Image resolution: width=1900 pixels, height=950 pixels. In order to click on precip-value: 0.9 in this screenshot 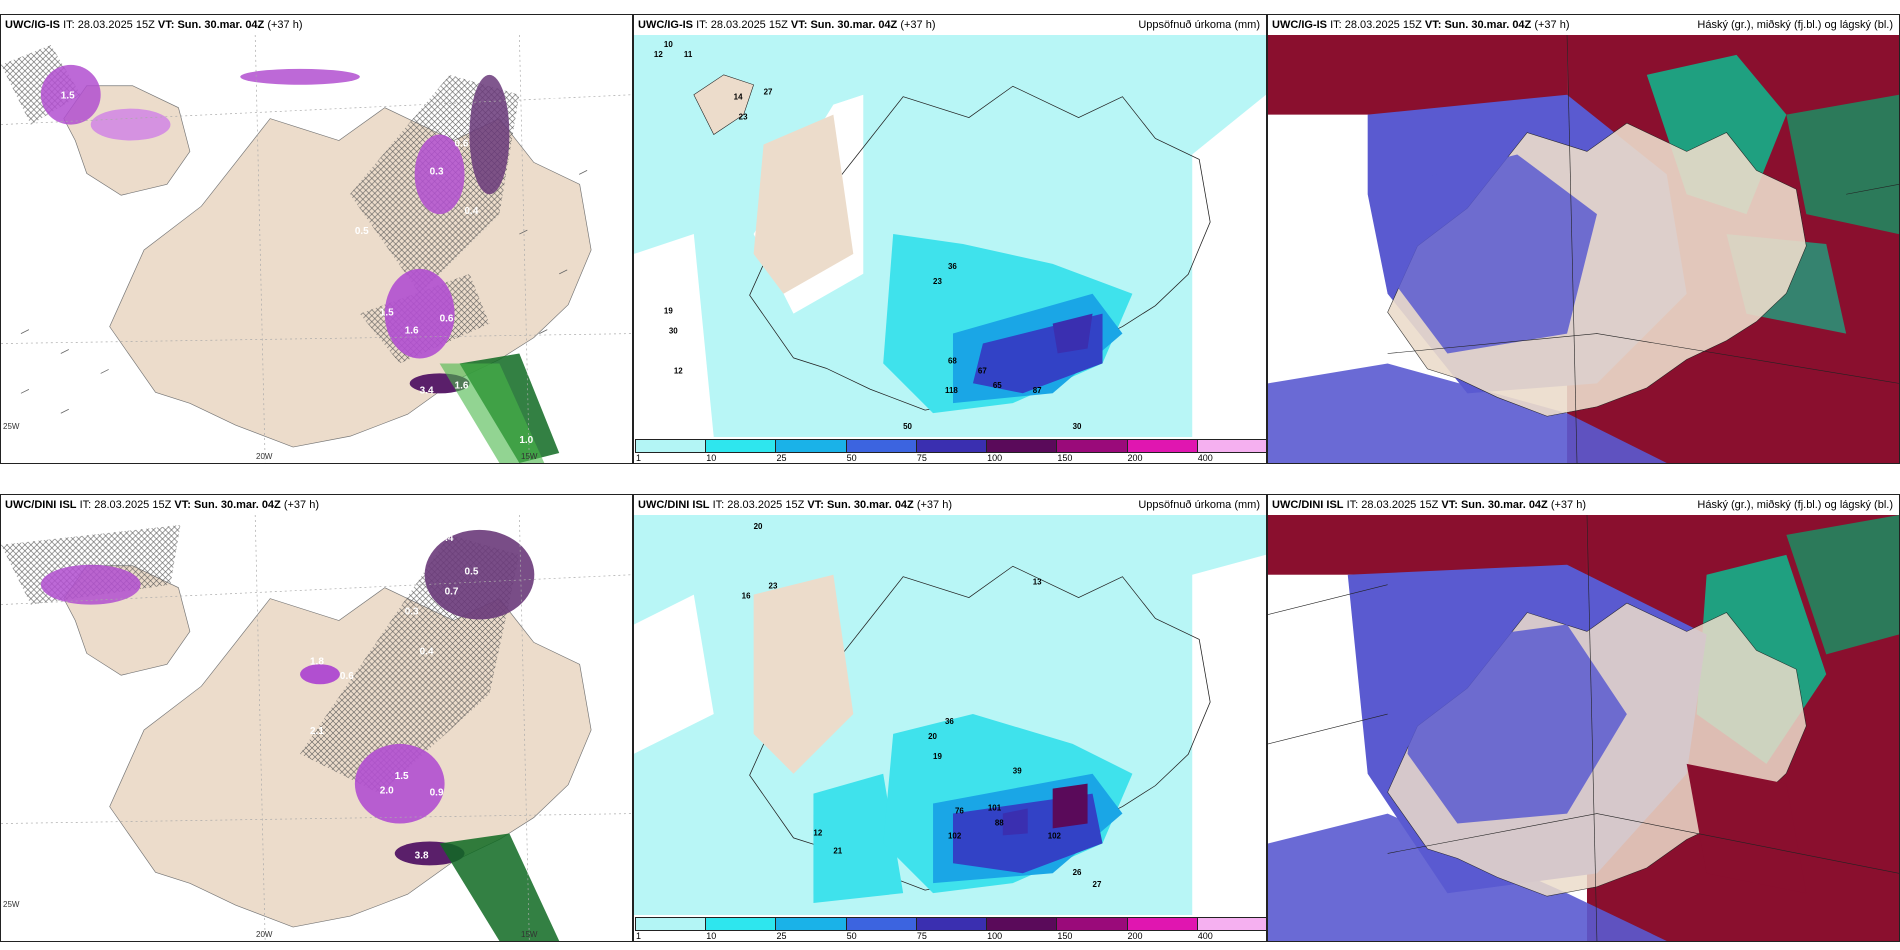, I will do `click(437, 793)`.